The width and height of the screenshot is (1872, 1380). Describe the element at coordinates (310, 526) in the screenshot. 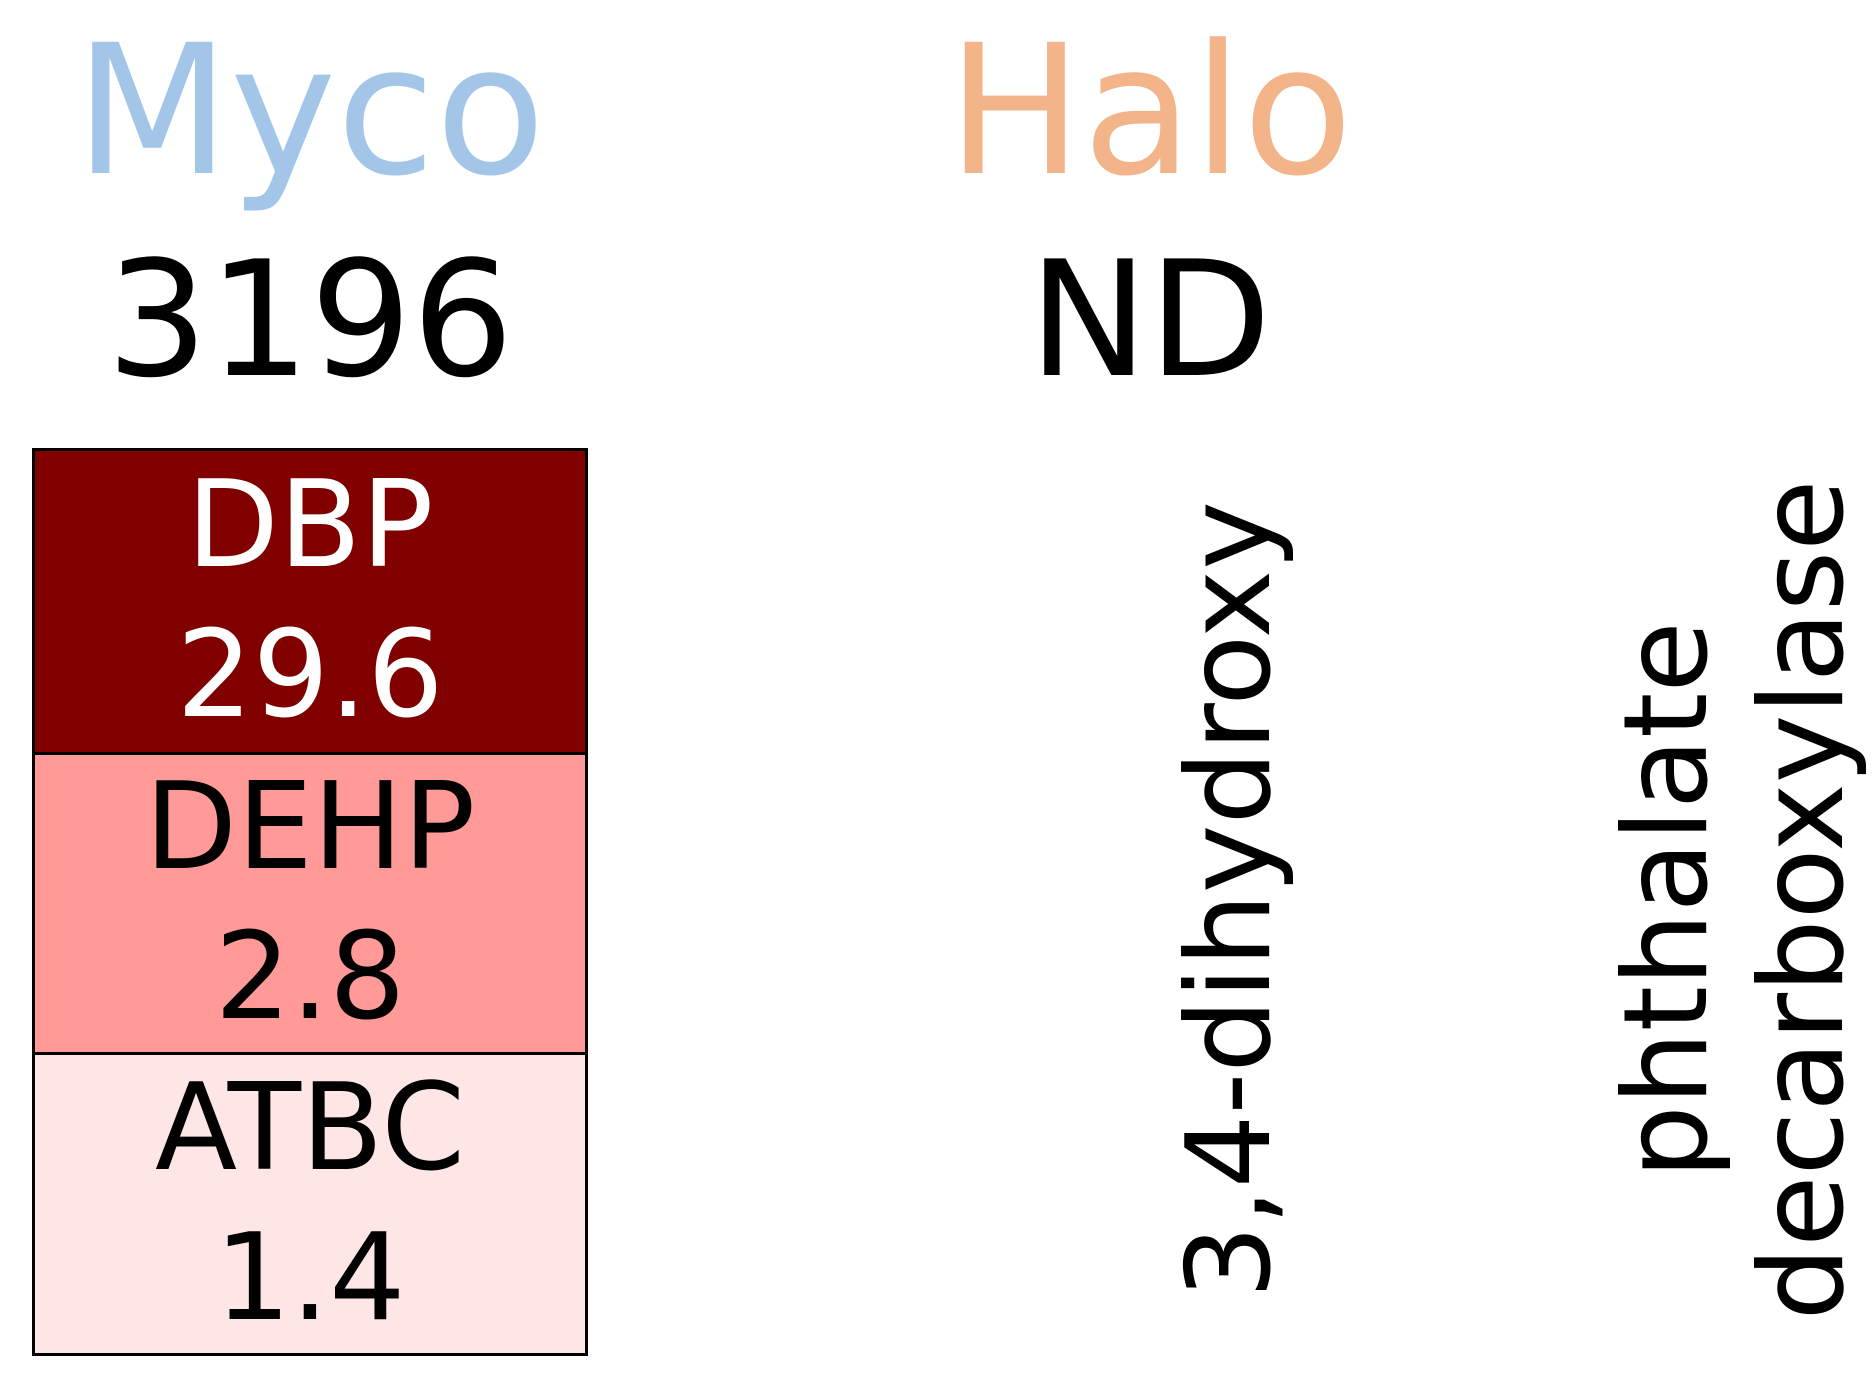

I see `cell-label: DBP` at that location.